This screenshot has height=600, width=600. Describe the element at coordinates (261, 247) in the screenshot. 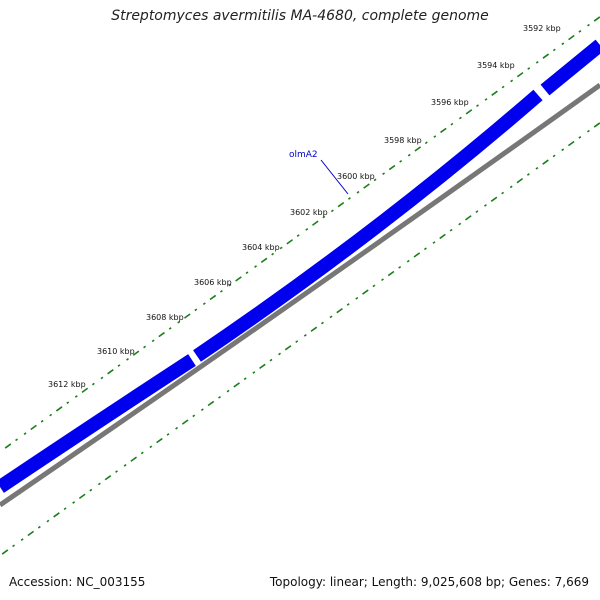

I see `scale-label: 3604 kbp` at that location.